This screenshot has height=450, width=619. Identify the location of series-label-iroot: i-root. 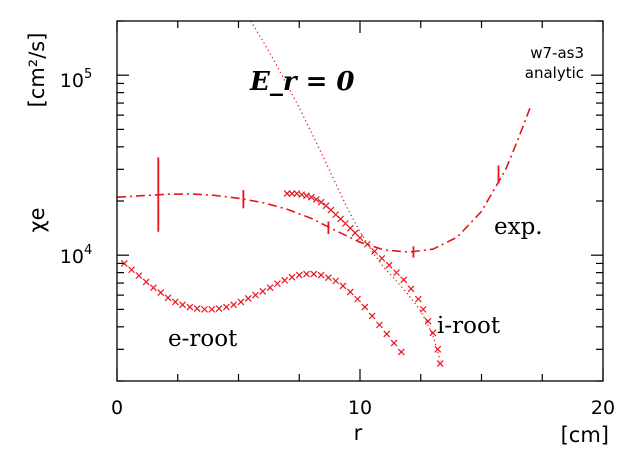
(469, 326).